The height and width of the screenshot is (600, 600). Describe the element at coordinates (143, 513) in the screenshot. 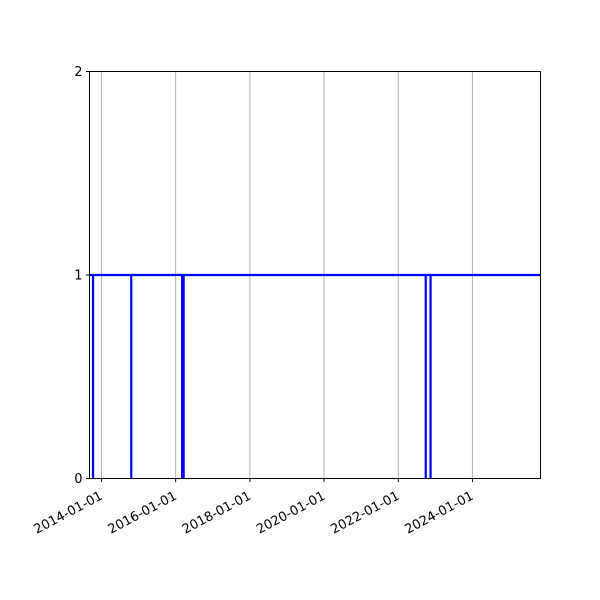

I see `x-tick-label: 2016-01-01` at that location.